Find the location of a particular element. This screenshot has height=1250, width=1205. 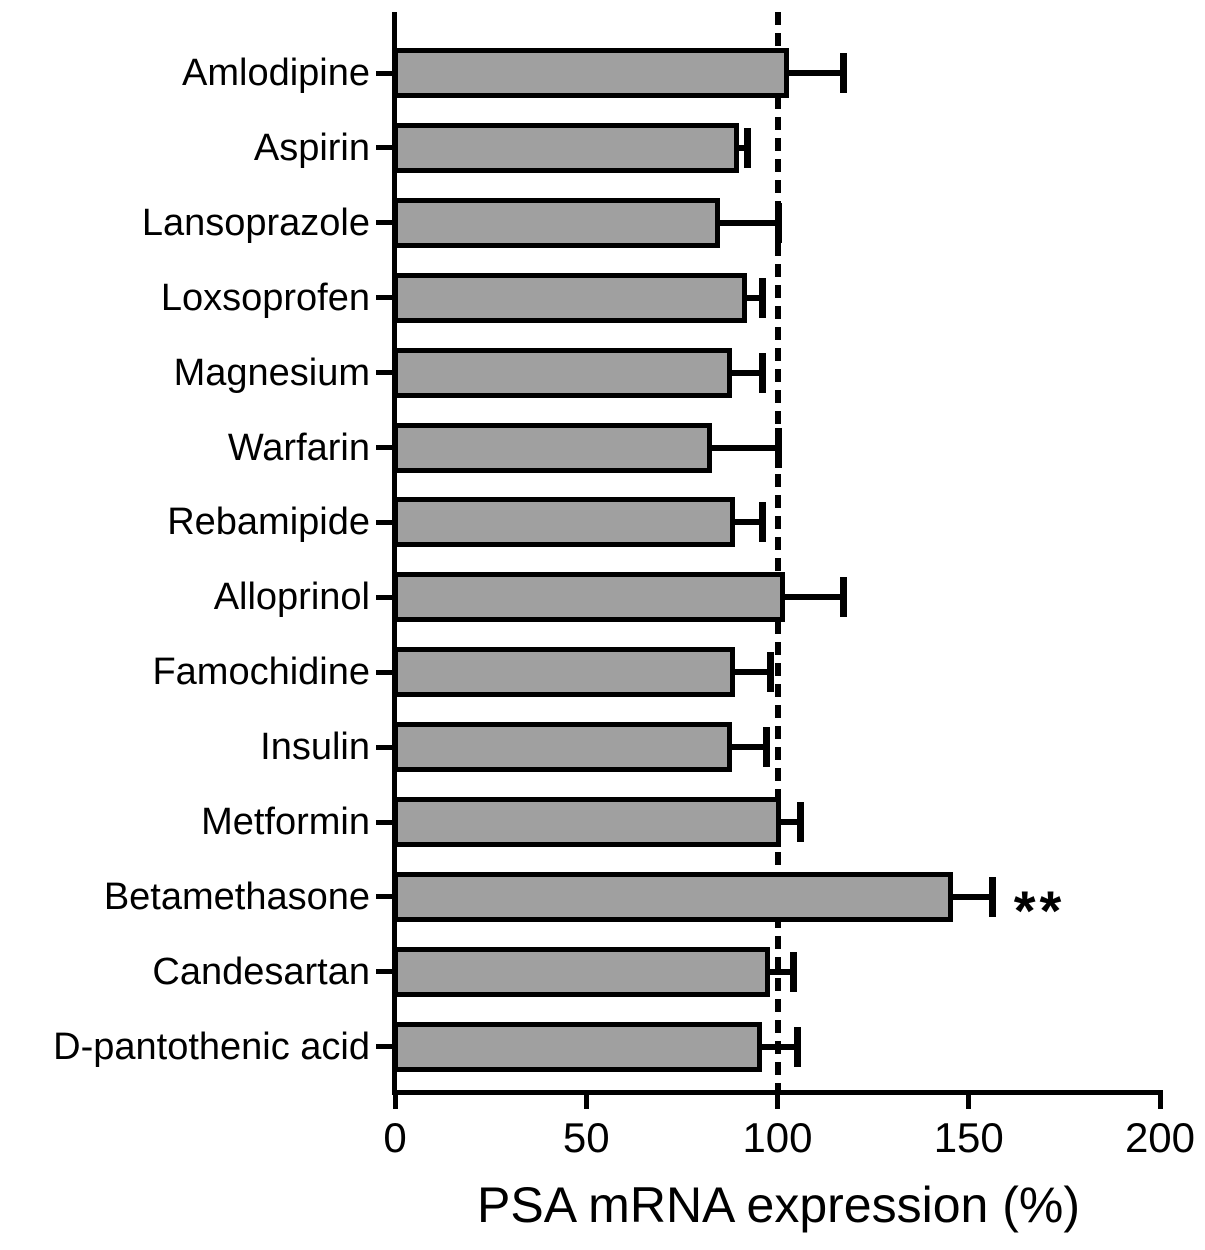

significance-marker: ** is located at coordinates (1039, 910).